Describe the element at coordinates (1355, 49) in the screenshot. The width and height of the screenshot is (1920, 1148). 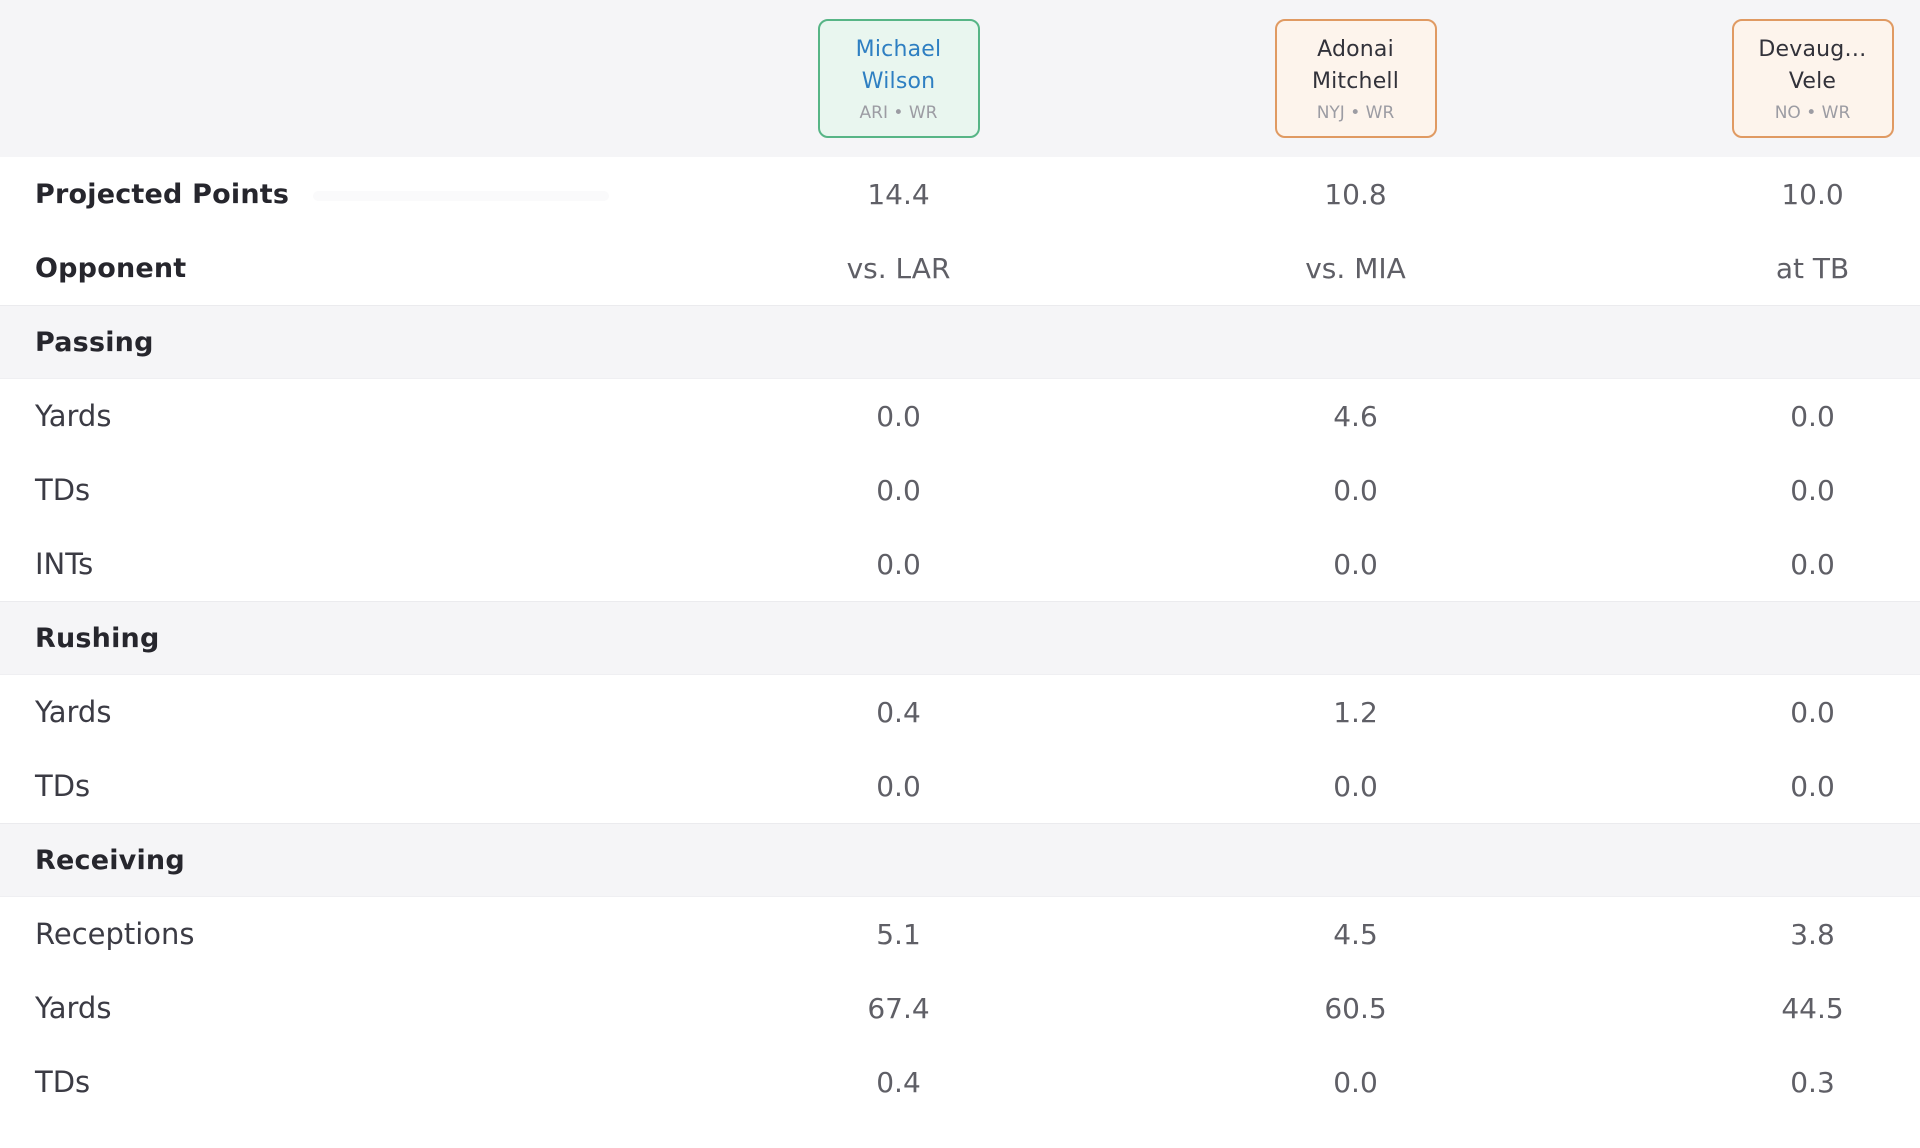
I see `player-first-name: Adonai` at that location.